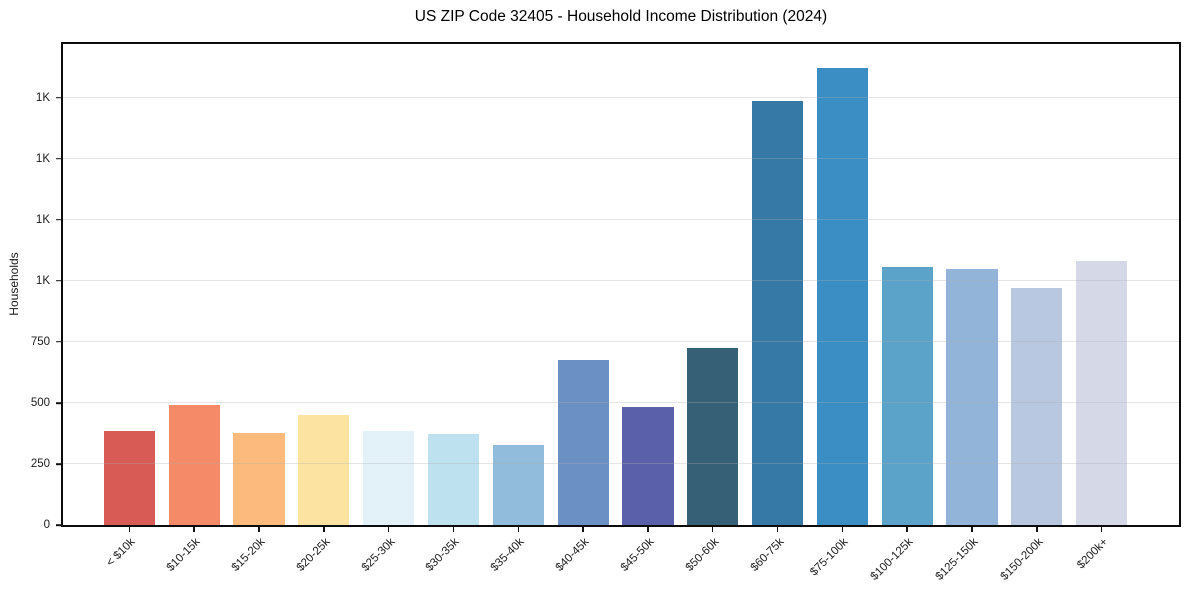 This screenshot has width=1189, height=590. Describe the element at coordinates (777, 558) in the screenshot. I see `x-tick-slot: $60-75k` at that location.